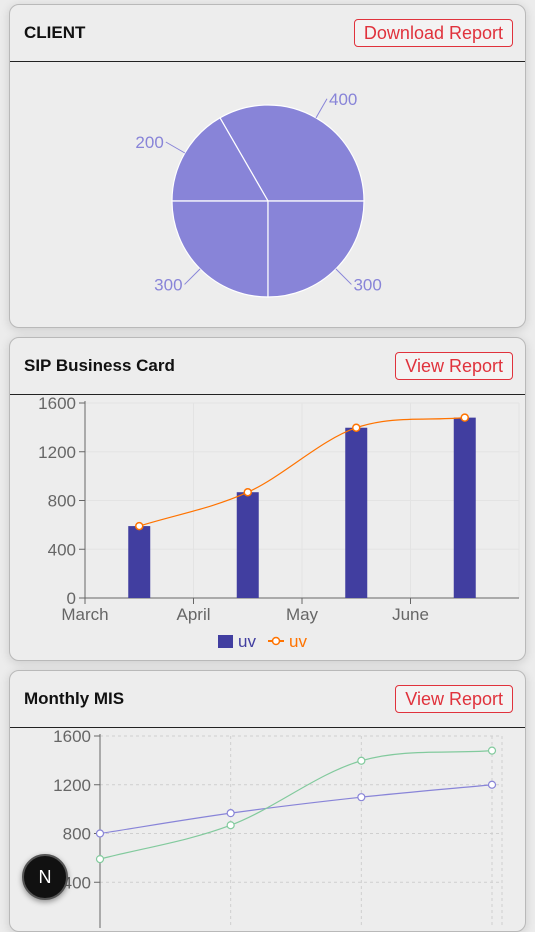  I want to click on mis-card-title: Monthly MIS, so click(74, 698).